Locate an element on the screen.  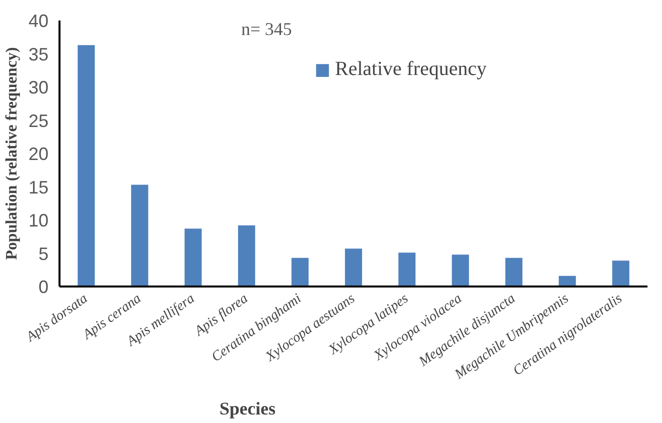
y-tick-label: 35 is located at coordinates (38, 54).